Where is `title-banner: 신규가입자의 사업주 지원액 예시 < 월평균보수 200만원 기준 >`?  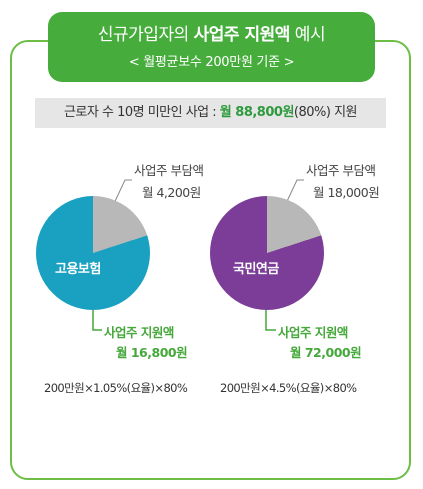 title-banner: 신규가입자의 사업주 지원액 예시 < 월평균보수 200만원 기준 > is located at coordinates (211, 47).